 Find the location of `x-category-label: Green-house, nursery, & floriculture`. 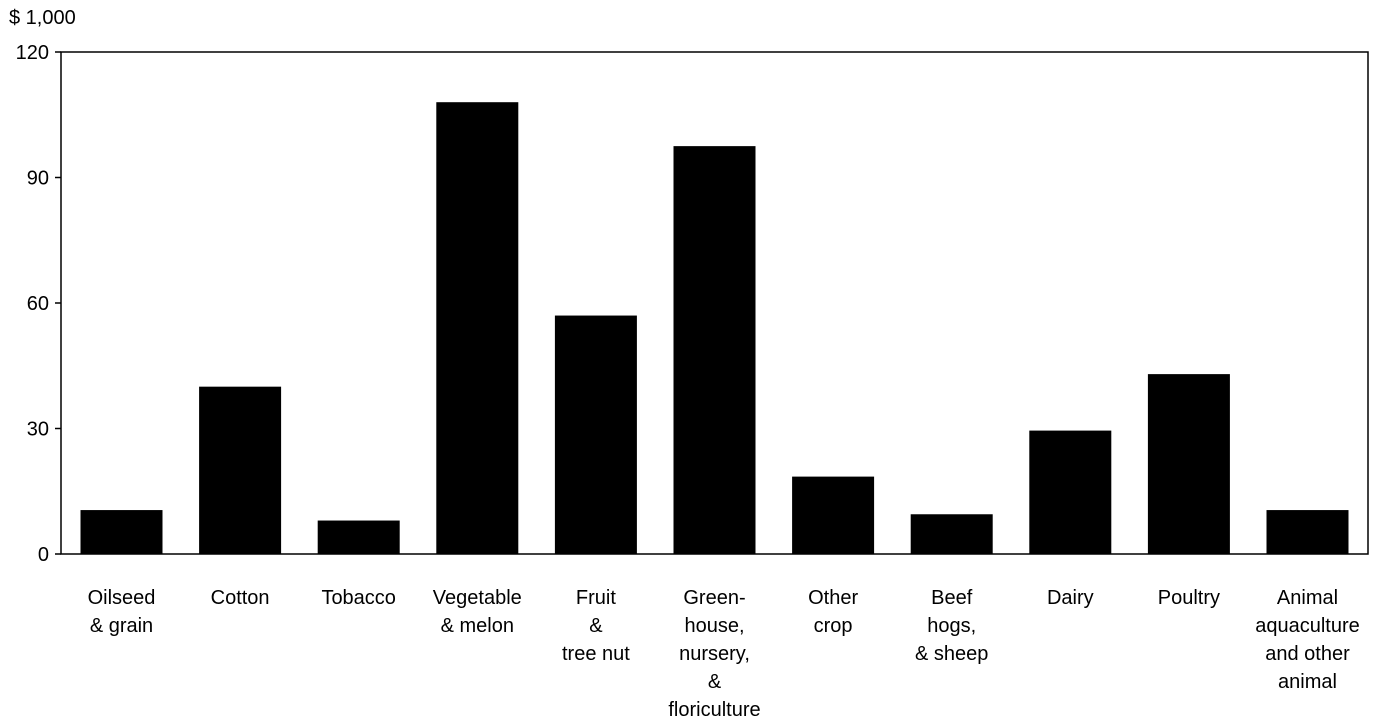

x-category-label: Green-house, nursery, & floriculture is located at coordinates (714, 654).